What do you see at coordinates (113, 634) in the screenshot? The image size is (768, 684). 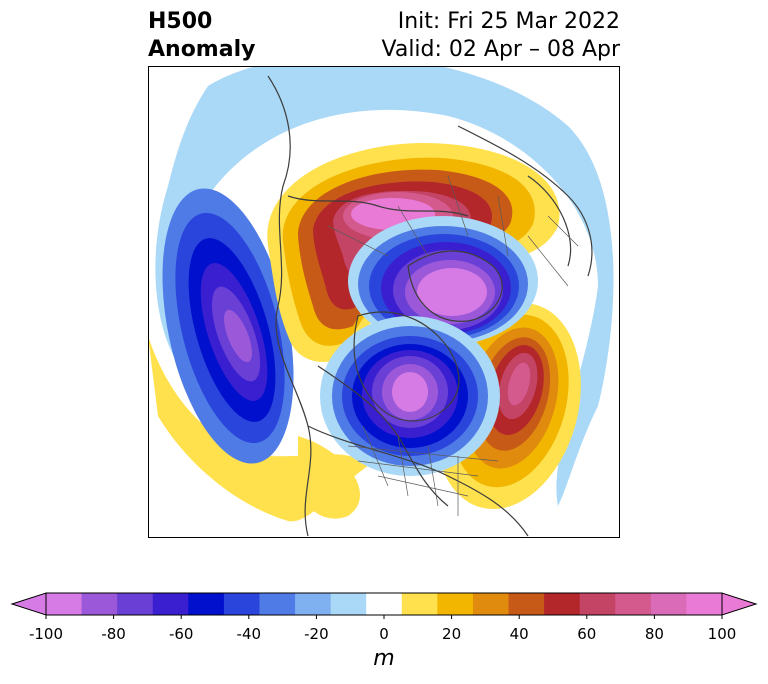 I see `colorbar-tick-label: -80` at bounding box center [113, 634].